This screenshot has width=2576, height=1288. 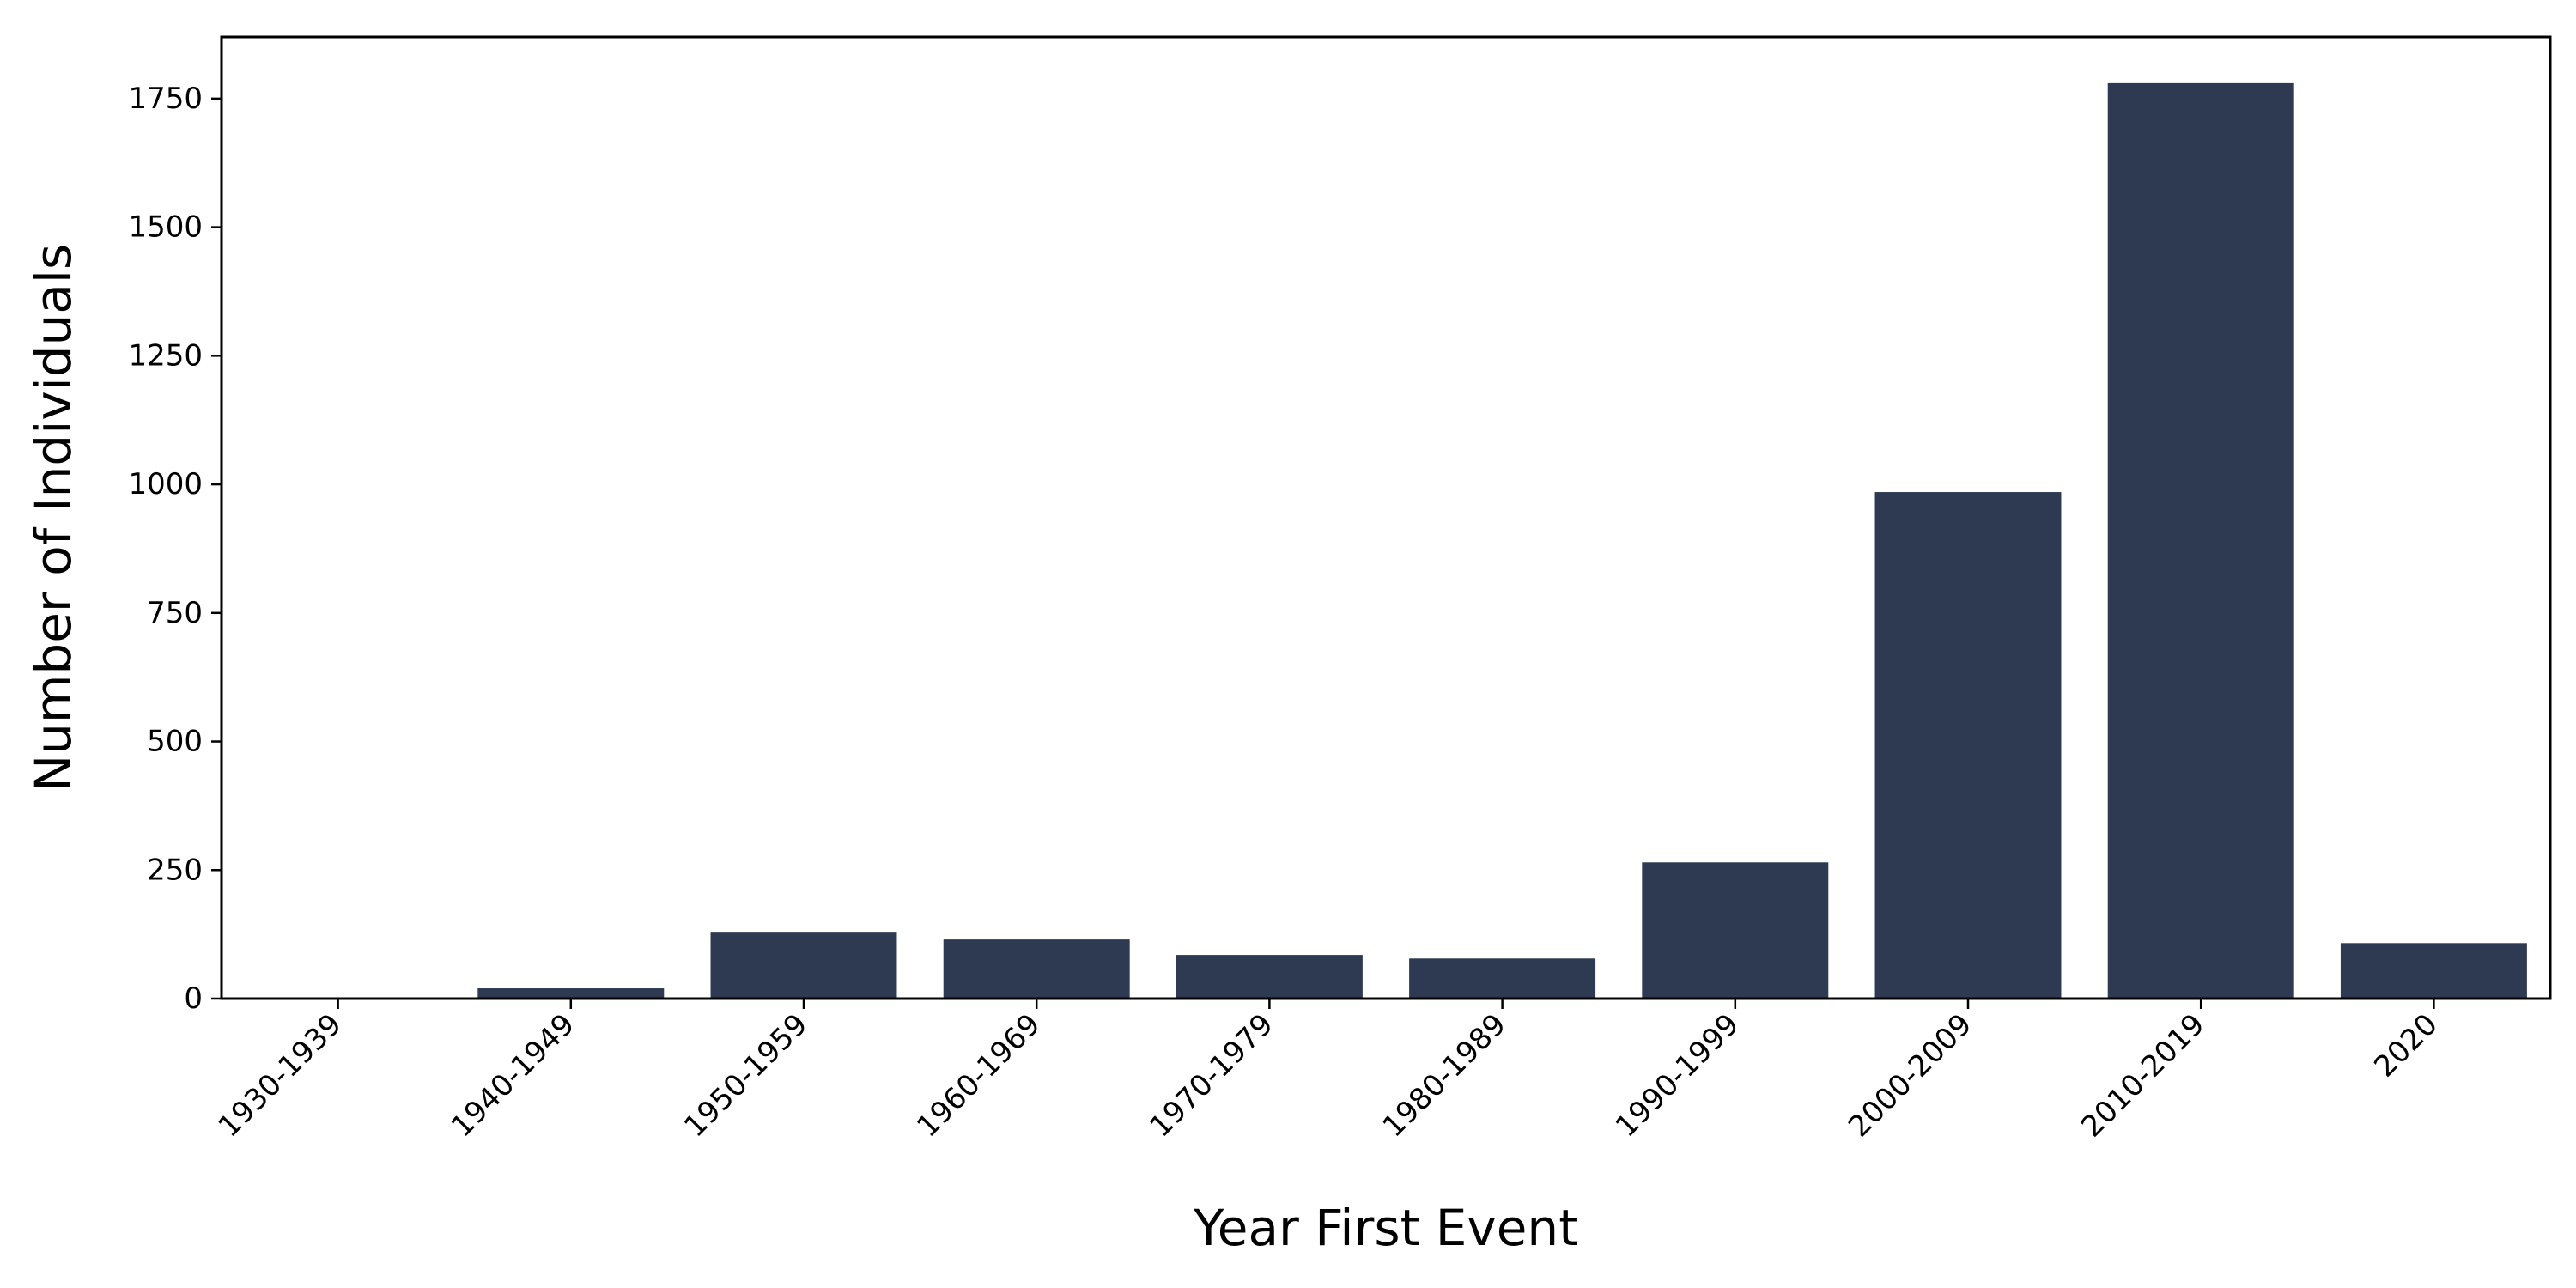 I want to click on x-tick-label: 2010-2019, so click(x=2143, y=1075).